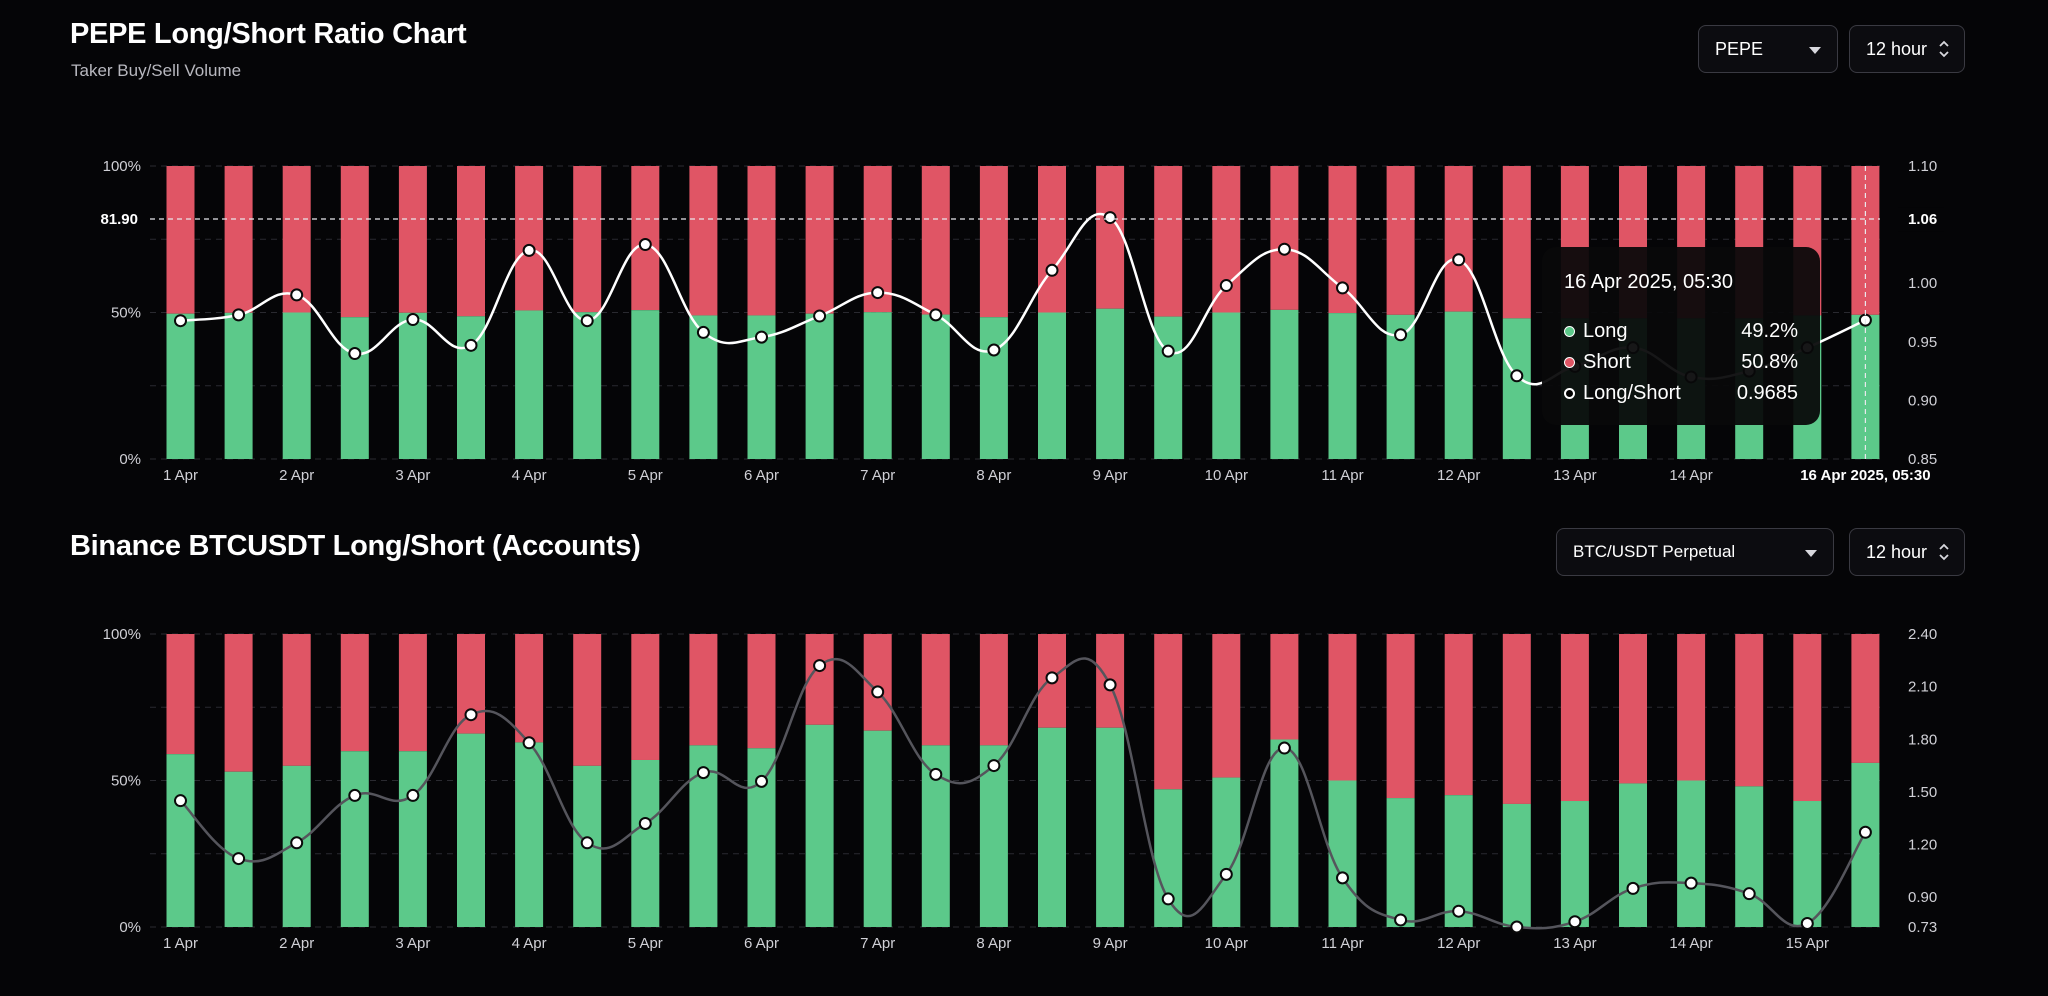  What do you see at coordinates (645, 475) in the screenshot?
I see `x-tick-label: 5 Apr` at bounding box center [645, 475].